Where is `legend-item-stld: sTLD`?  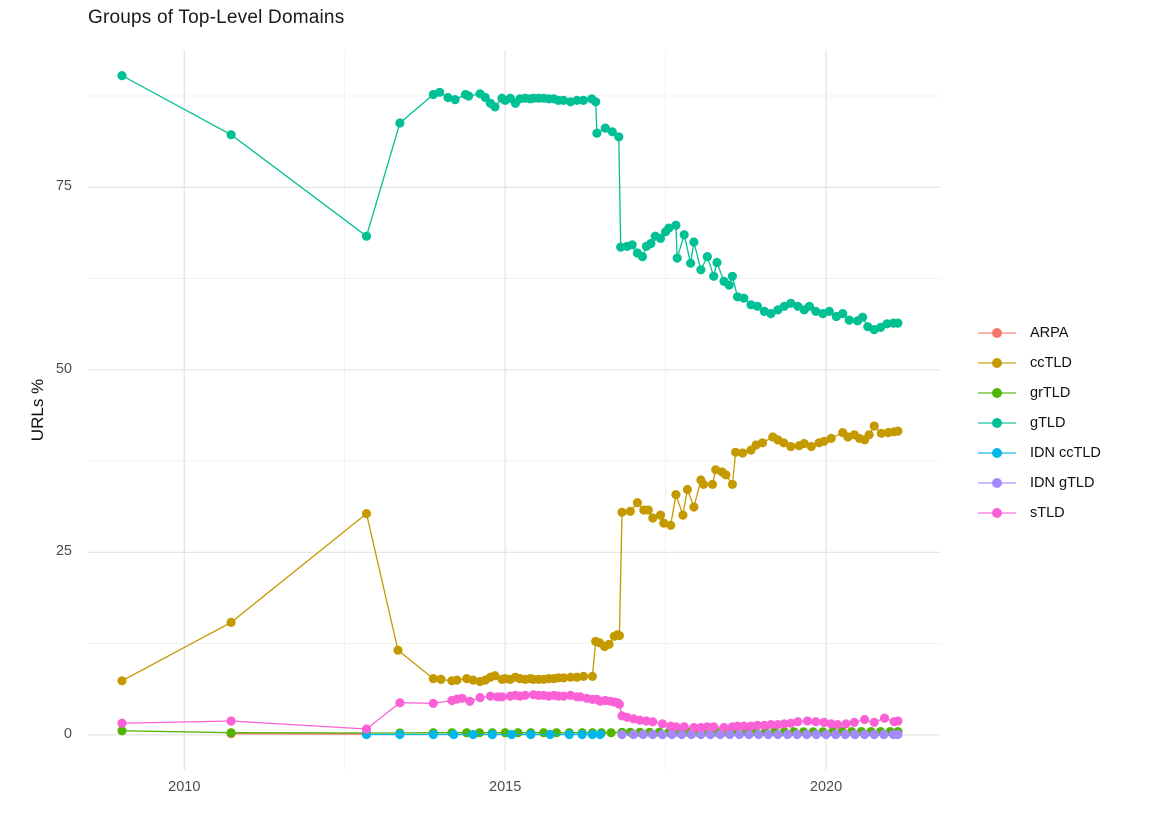
legend-item-stld: sTLD is located at coordinates (1038, 513).